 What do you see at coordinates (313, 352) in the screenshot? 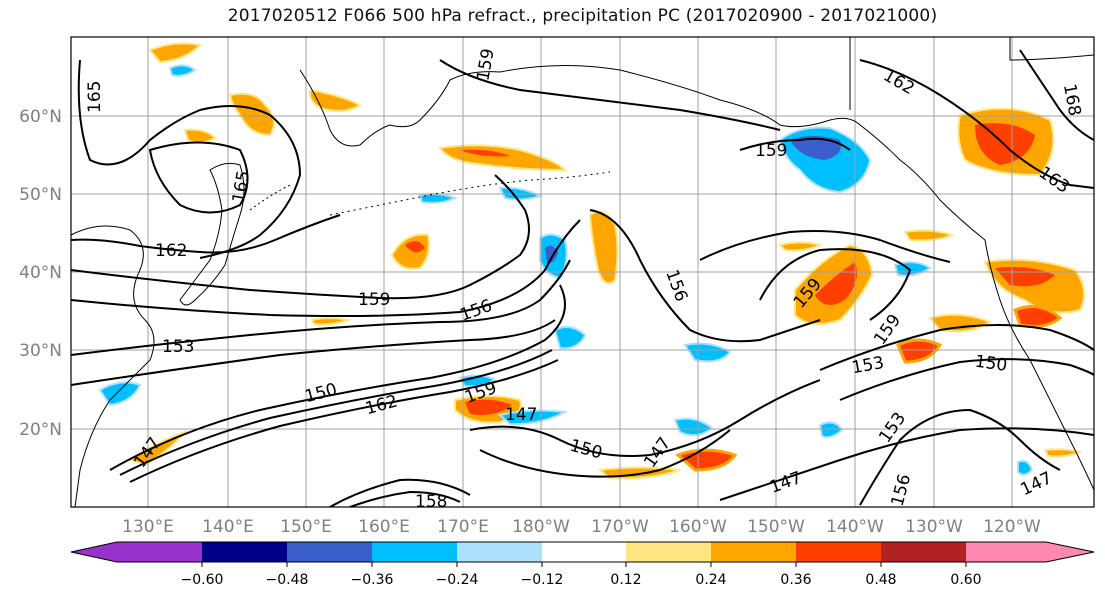
I see `contour-150-west` at bounding box center [313, 352].